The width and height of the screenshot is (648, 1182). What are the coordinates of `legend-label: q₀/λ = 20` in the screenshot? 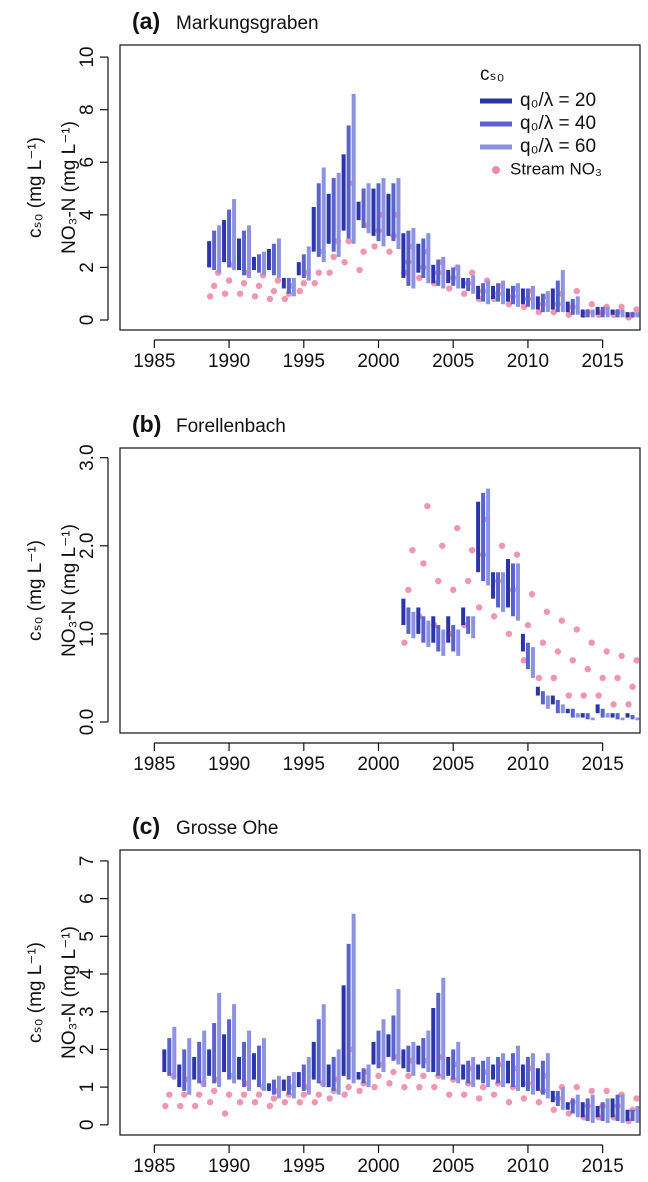 It's located at (558, 100).